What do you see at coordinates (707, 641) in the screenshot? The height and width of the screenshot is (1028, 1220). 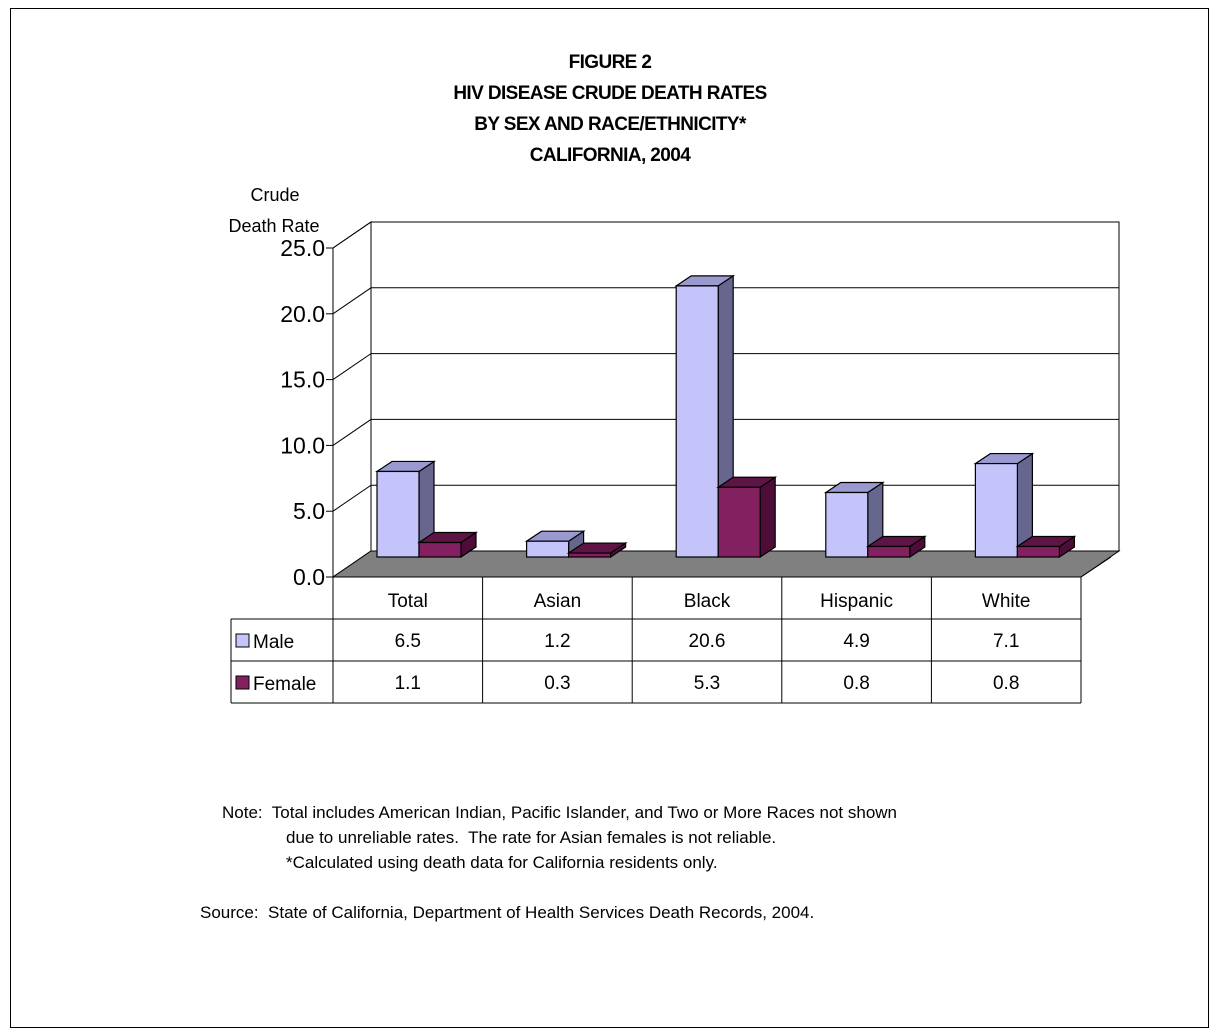 I see `data-label-male: 20.6` at bounding box center [707, 641].